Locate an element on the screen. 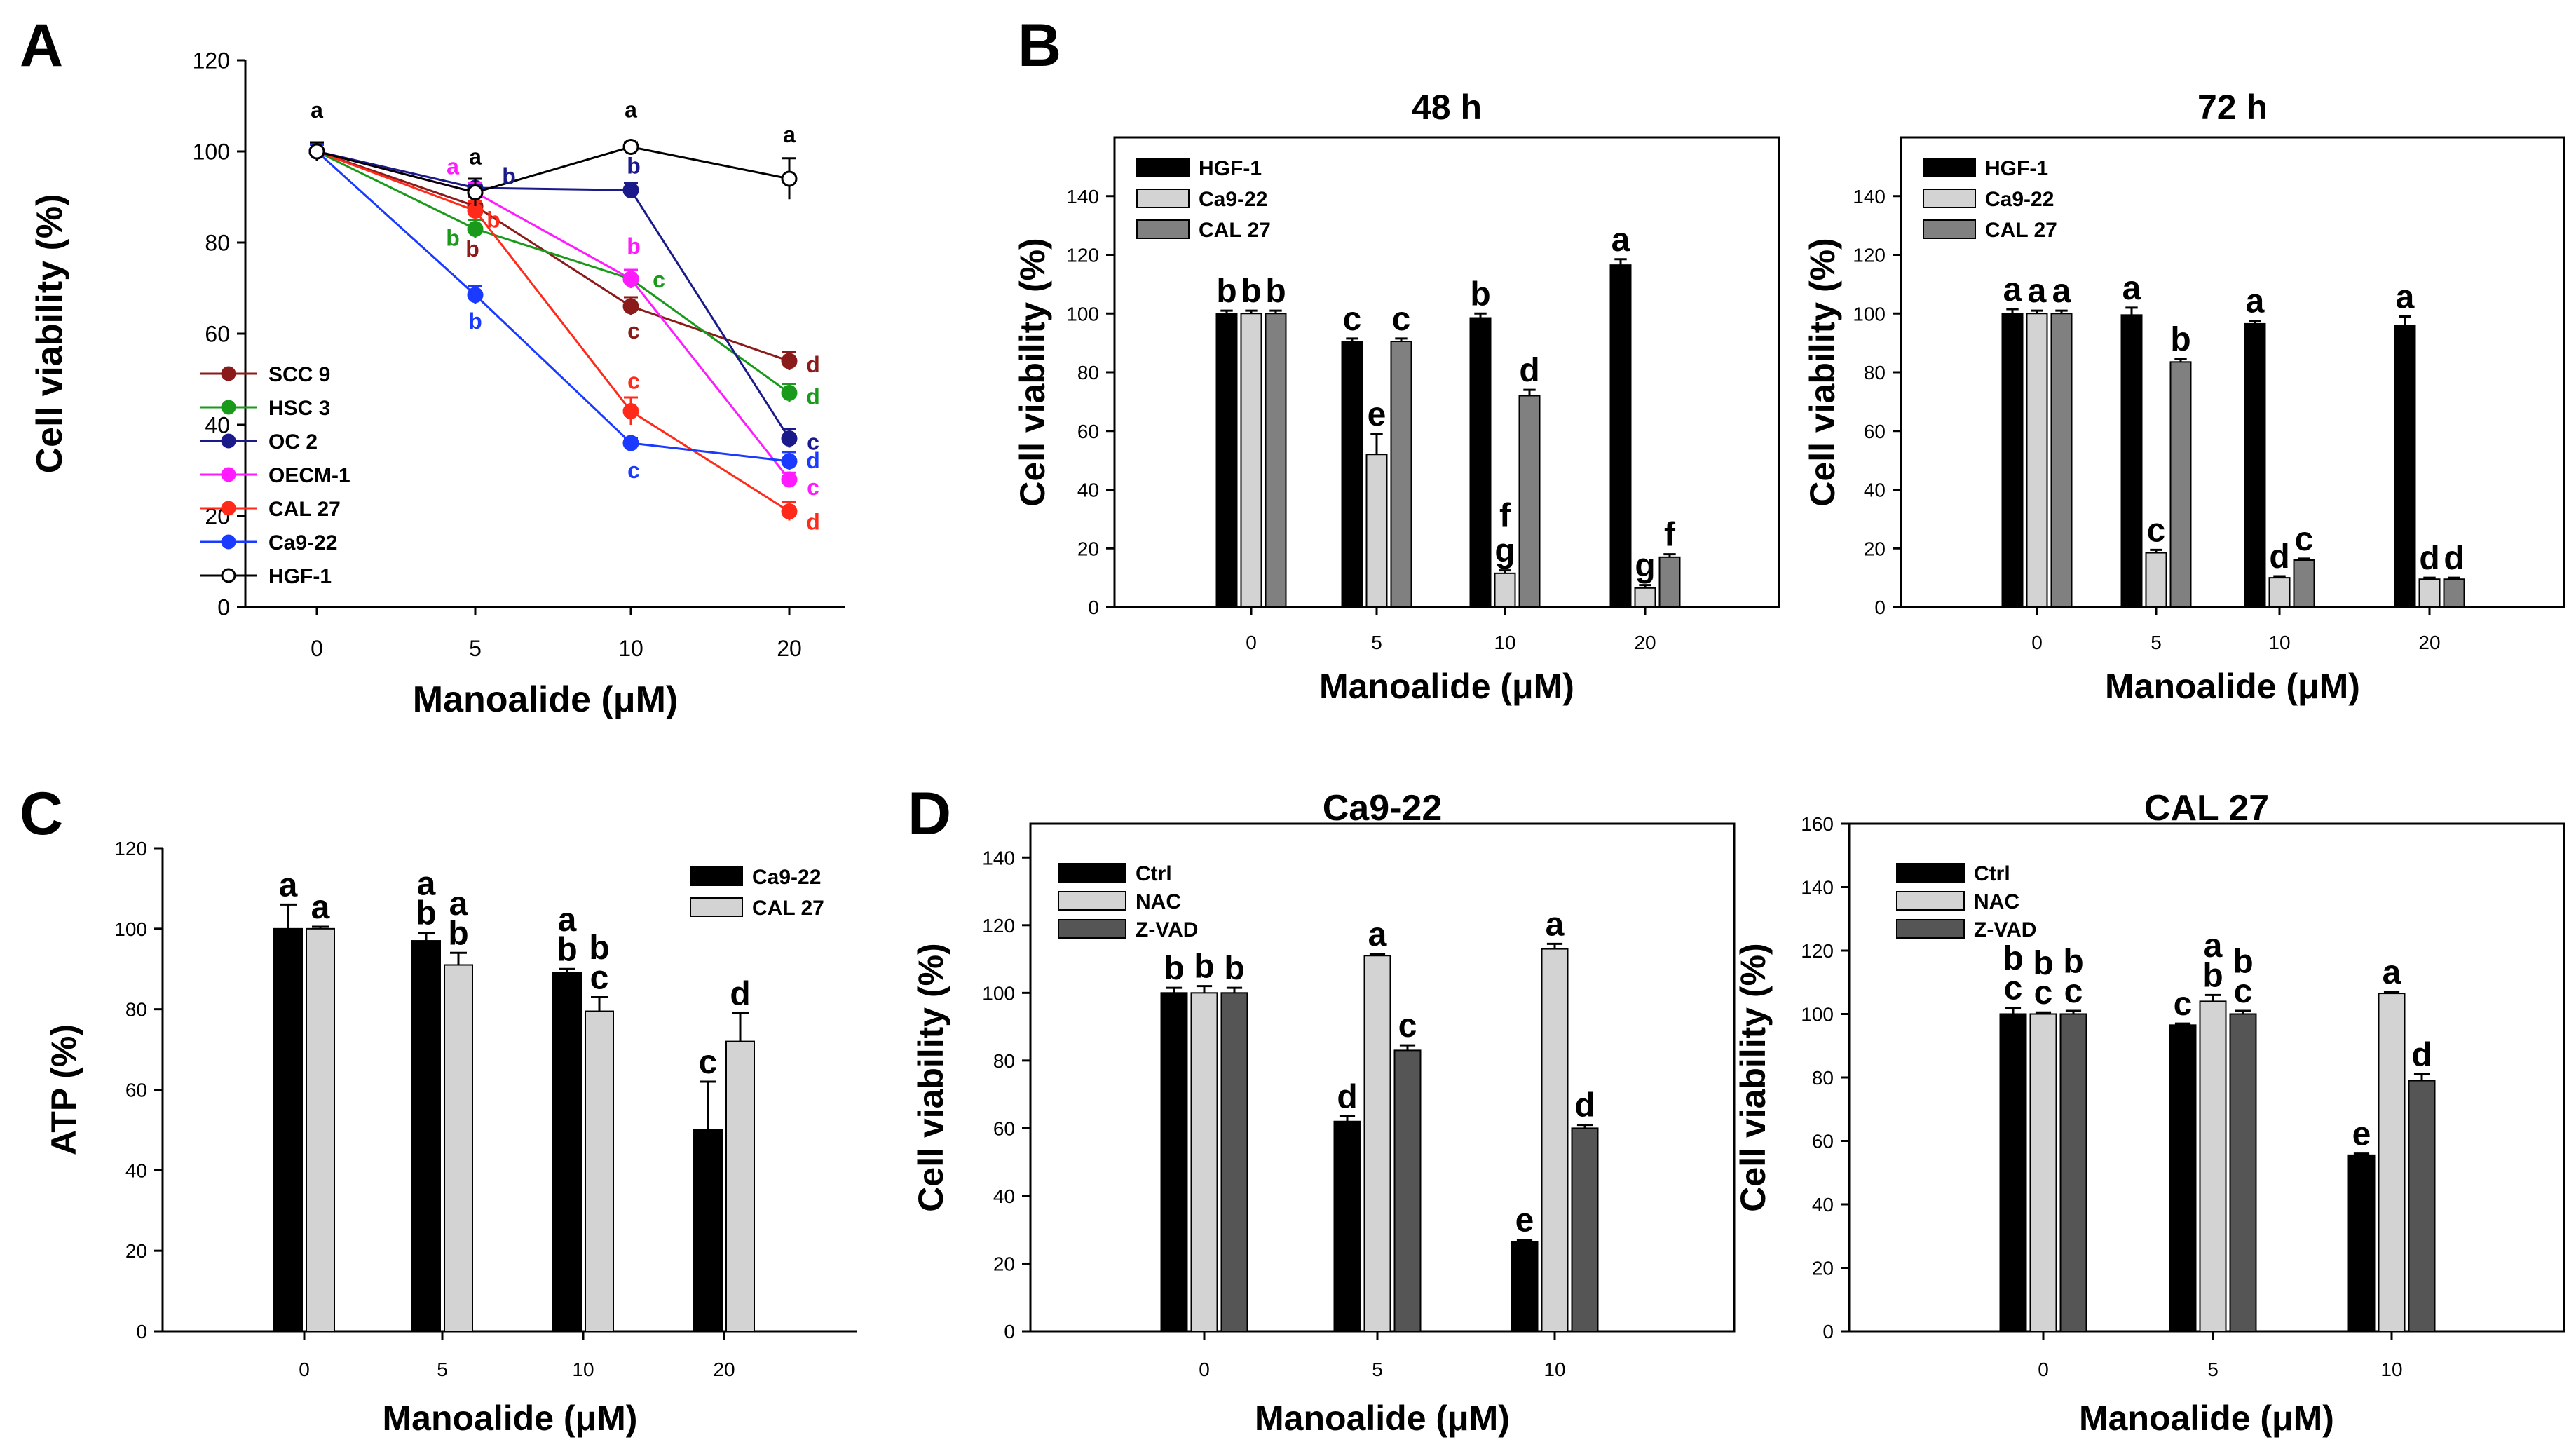  y-tick-label: 0 is located at coordinates (1828, 1331).